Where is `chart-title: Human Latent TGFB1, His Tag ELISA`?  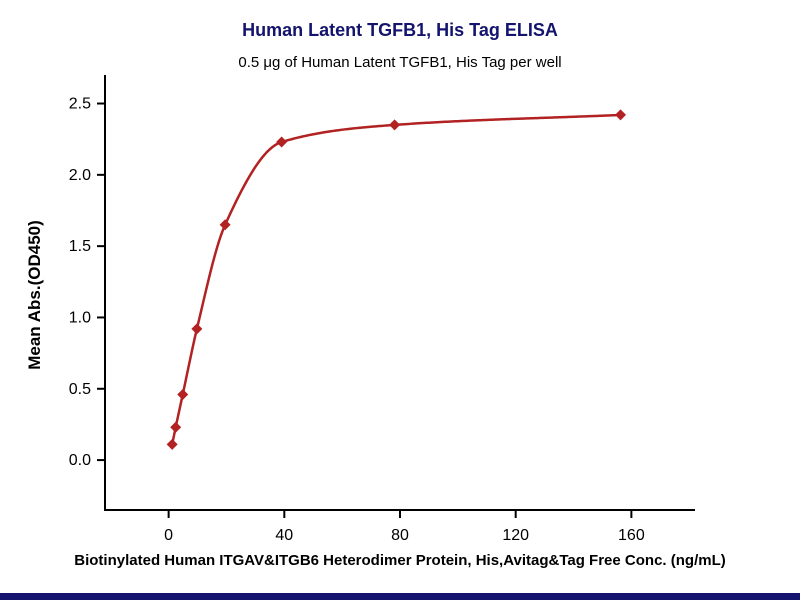
chart-title: Human Latent TGFB1, His Tag ELISA is located at coordinates (400, 30).